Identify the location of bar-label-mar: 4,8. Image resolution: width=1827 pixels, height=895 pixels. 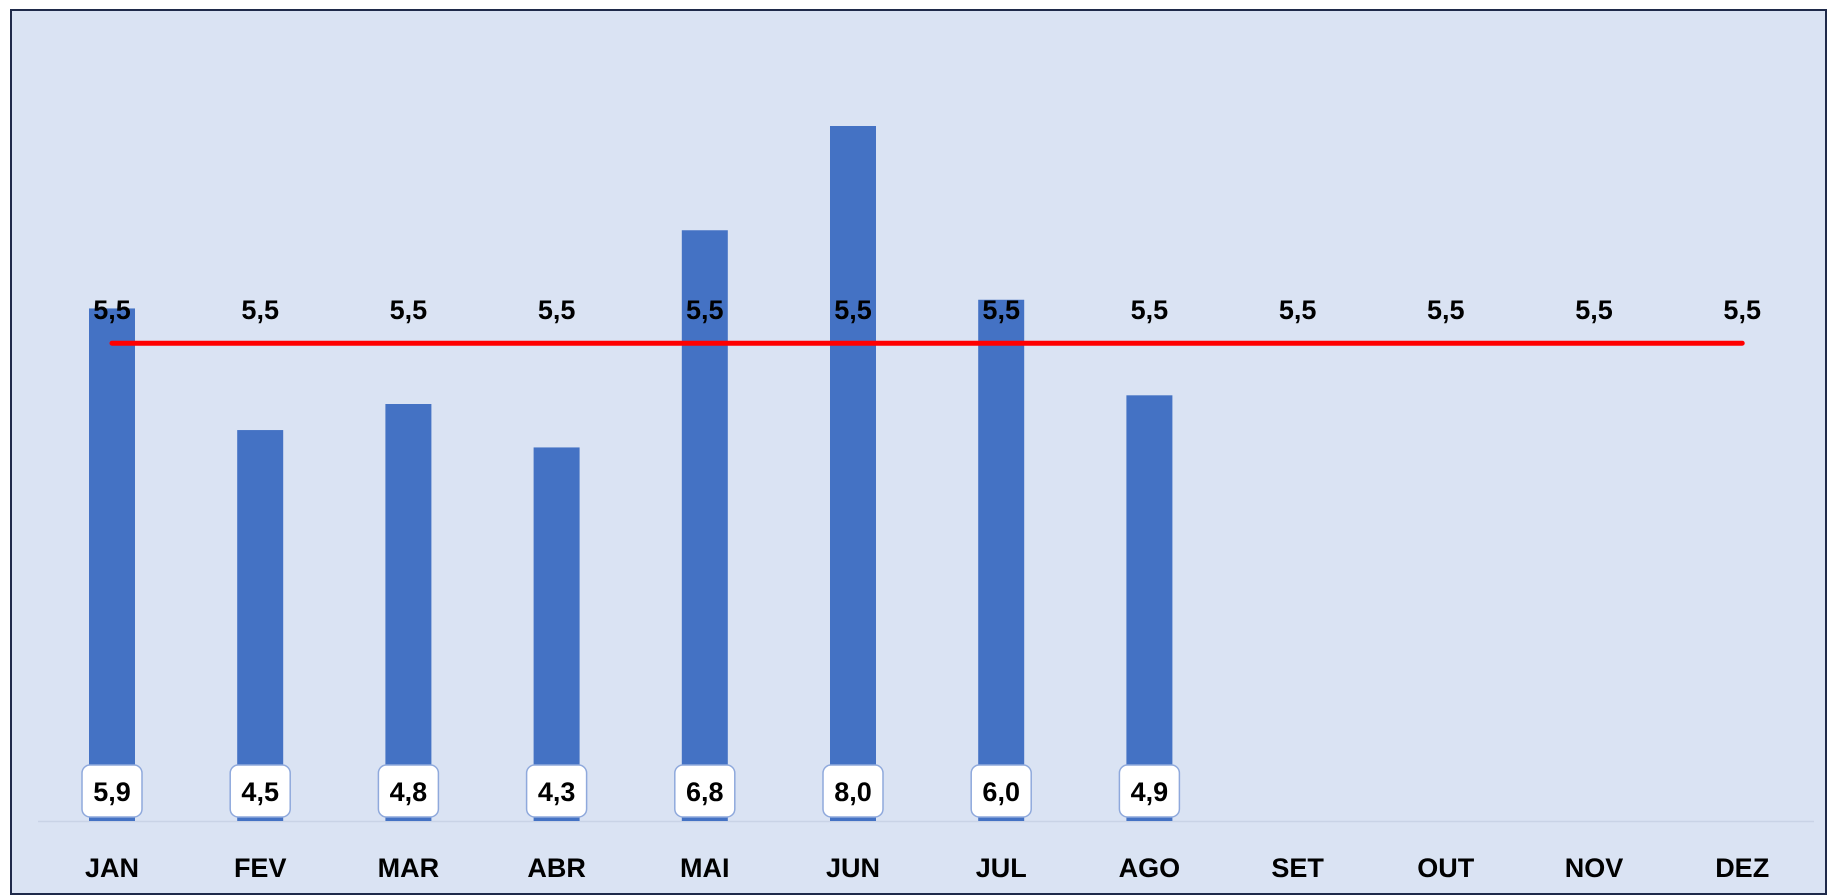
(409, 792).